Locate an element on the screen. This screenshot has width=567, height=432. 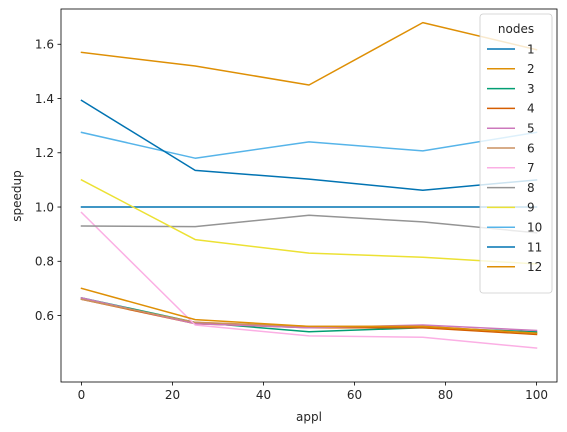
legend-title: nodes is located at coordinates (516, 29).